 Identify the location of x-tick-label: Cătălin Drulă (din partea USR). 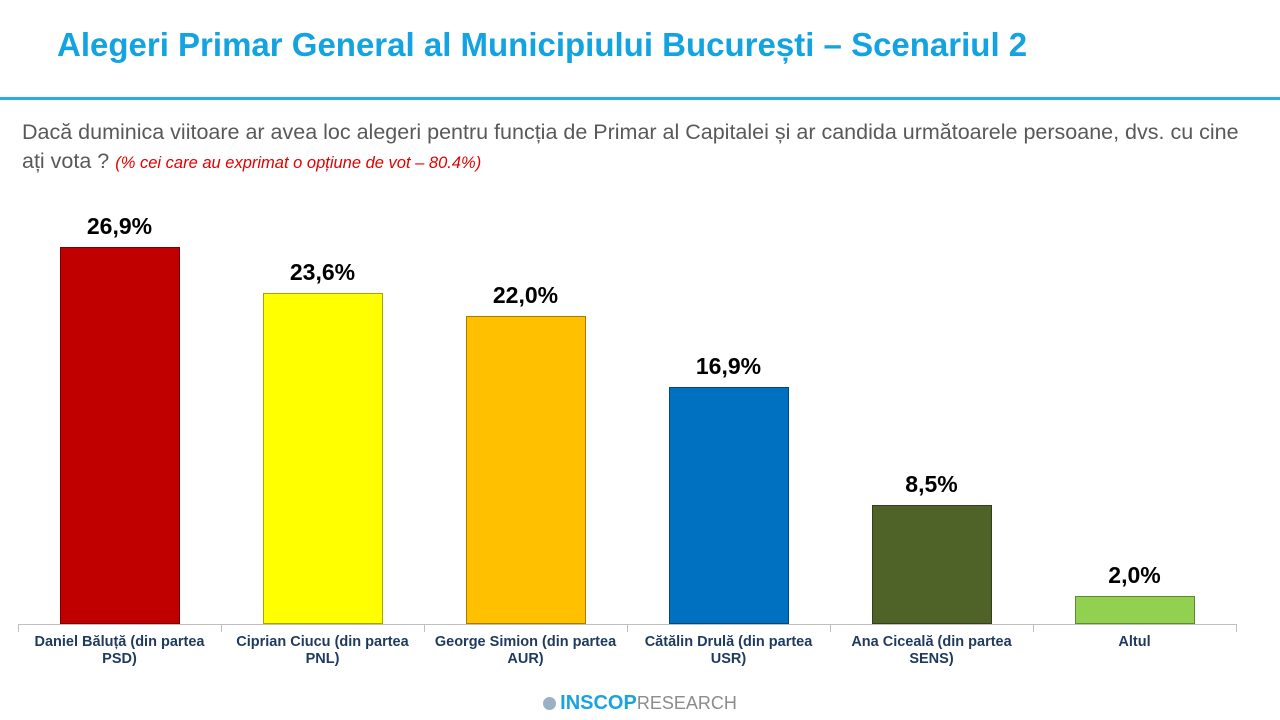
(728, 650).